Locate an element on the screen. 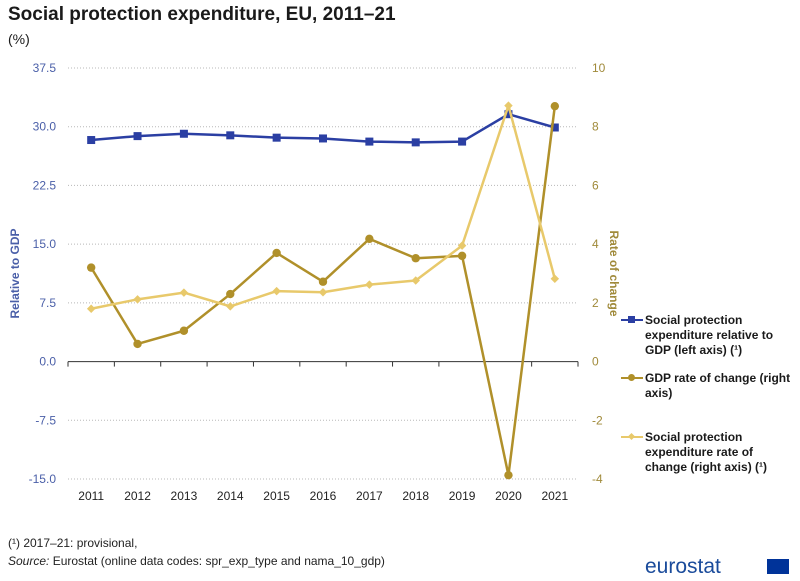  y2-tick-label: 0 is located at coordinates (595, 362).